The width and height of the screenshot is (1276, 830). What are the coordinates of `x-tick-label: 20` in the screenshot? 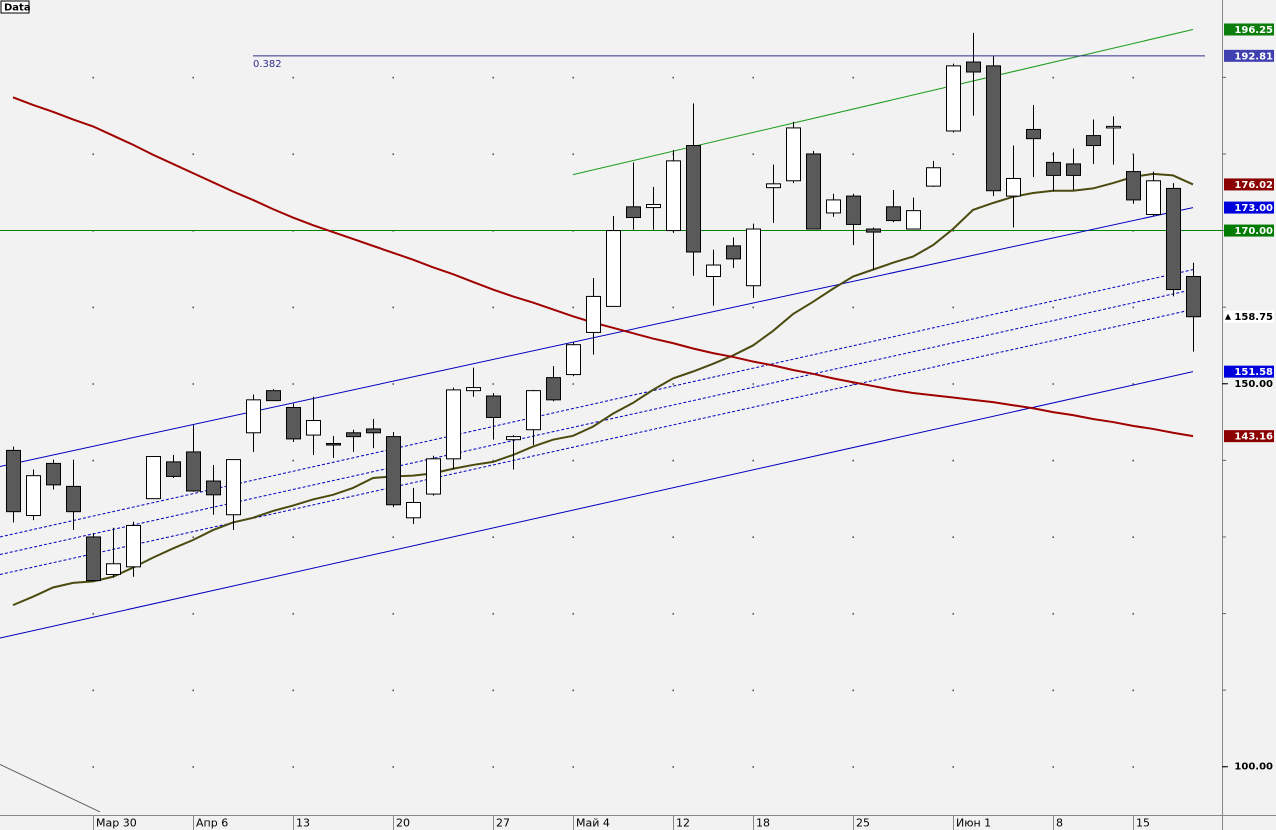 It's located at (403, 823).